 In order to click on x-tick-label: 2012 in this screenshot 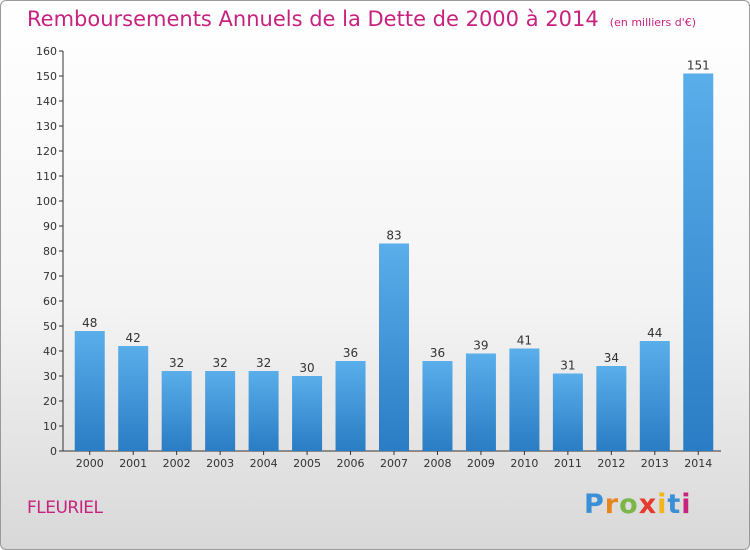, I will do `click(611, 463)`.